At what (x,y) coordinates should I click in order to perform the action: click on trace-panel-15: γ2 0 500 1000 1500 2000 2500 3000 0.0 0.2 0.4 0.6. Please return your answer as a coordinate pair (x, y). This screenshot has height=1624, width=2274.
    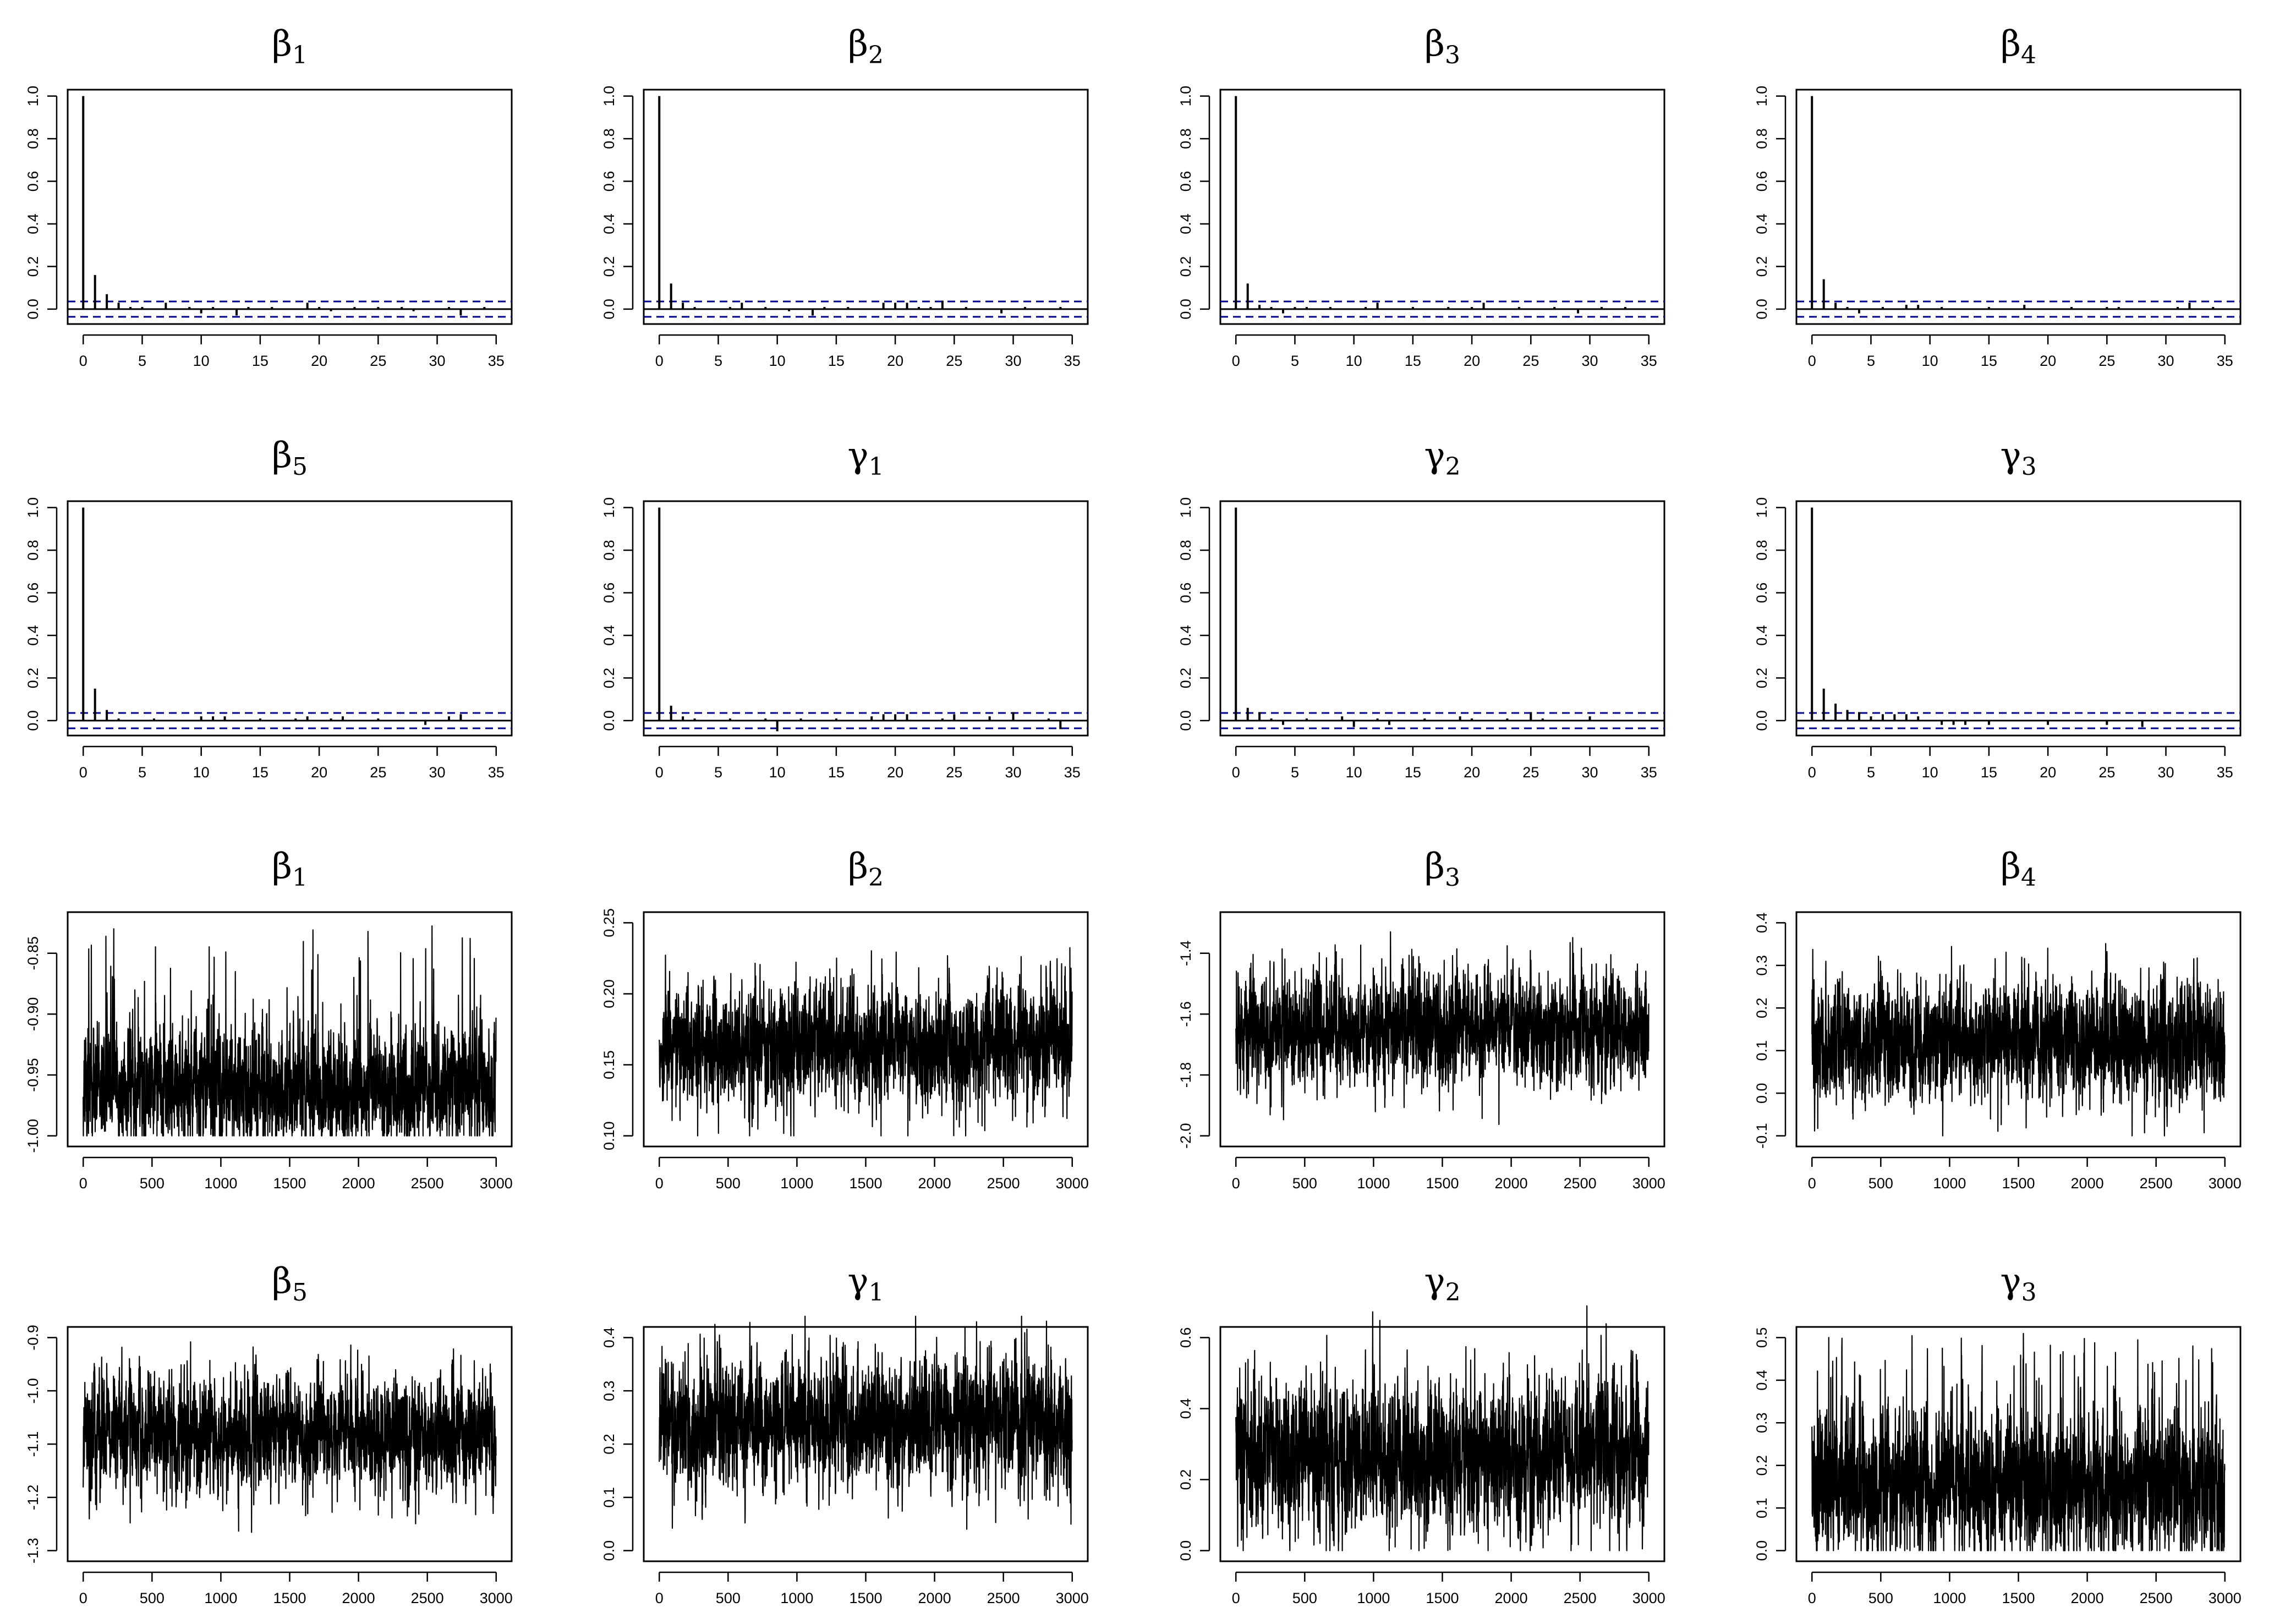
    Looking at the image, I should click on (1421, 1433).